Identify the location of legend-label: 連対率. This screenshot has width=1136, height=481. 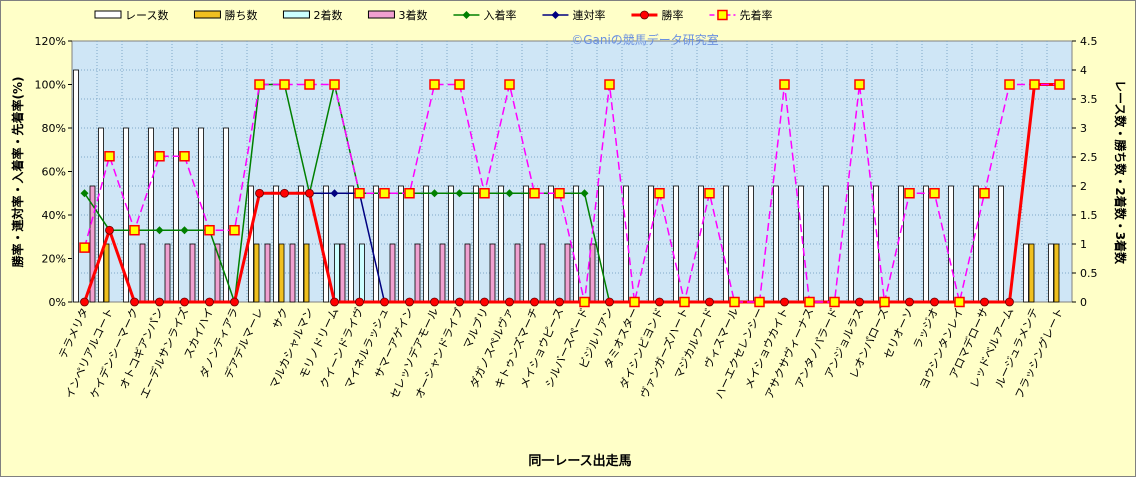
(588, 15).